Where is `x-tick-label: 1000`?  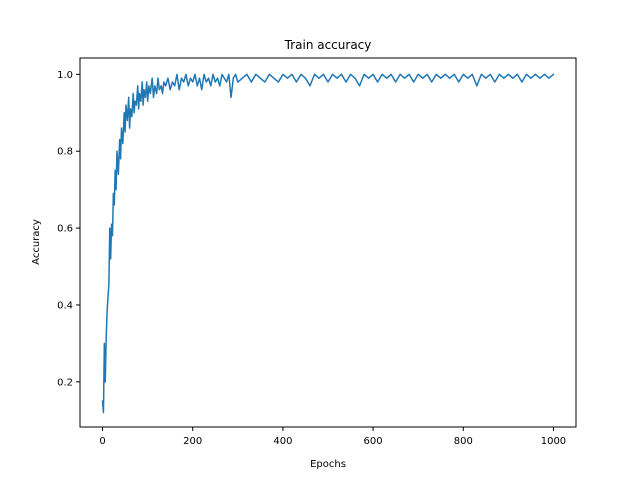 x-tick-label: 1000 is located at coordinates (553, 441).